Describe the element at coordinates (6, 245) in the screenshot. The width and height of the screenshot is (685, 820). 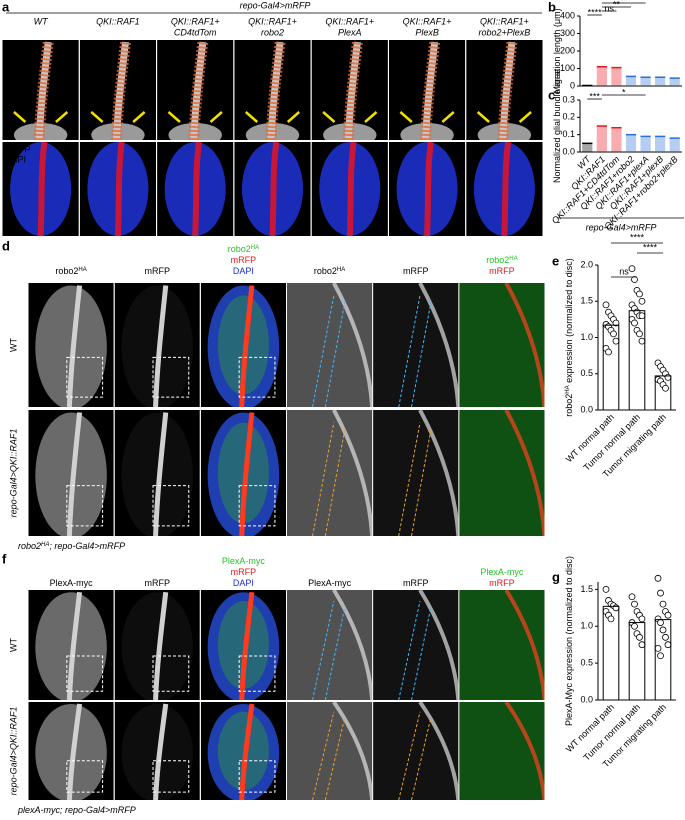
I see `panel-label: d` at that location.